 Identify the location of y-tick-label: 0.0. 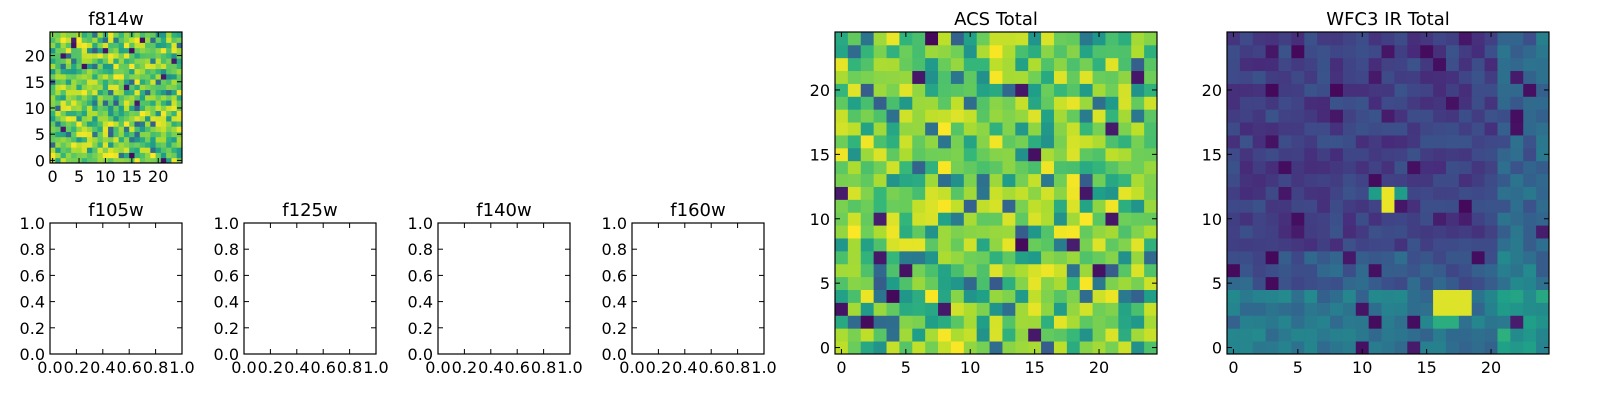
(32, 354).